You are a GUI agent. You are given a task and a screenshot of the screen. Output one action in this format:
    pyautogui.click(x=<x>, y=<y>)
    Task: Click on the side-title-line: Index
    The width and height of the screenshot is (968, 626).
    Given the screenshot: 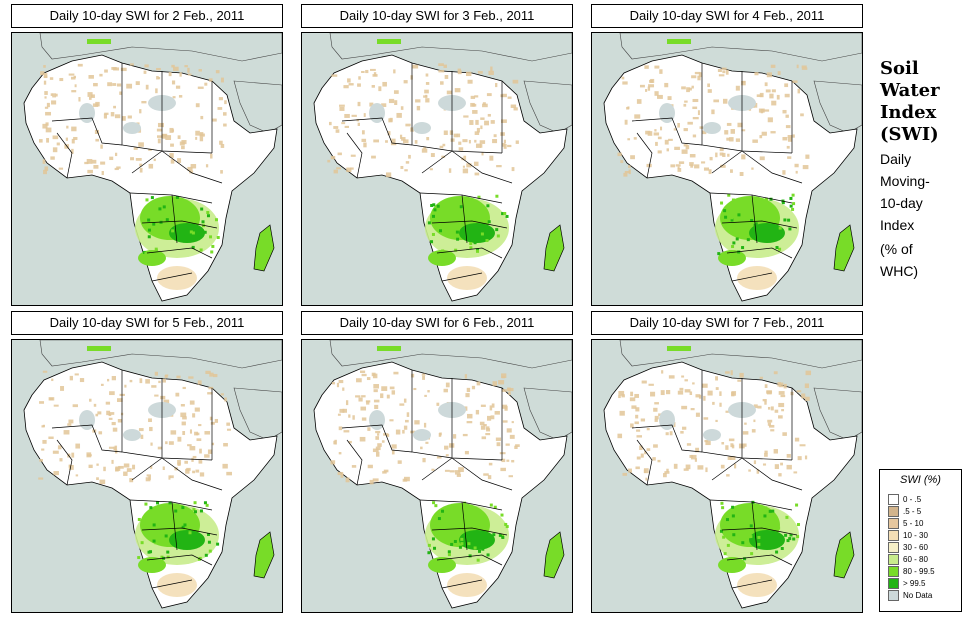 What is the action you would take?
    pyautogui.click(x=908, y=112)
    